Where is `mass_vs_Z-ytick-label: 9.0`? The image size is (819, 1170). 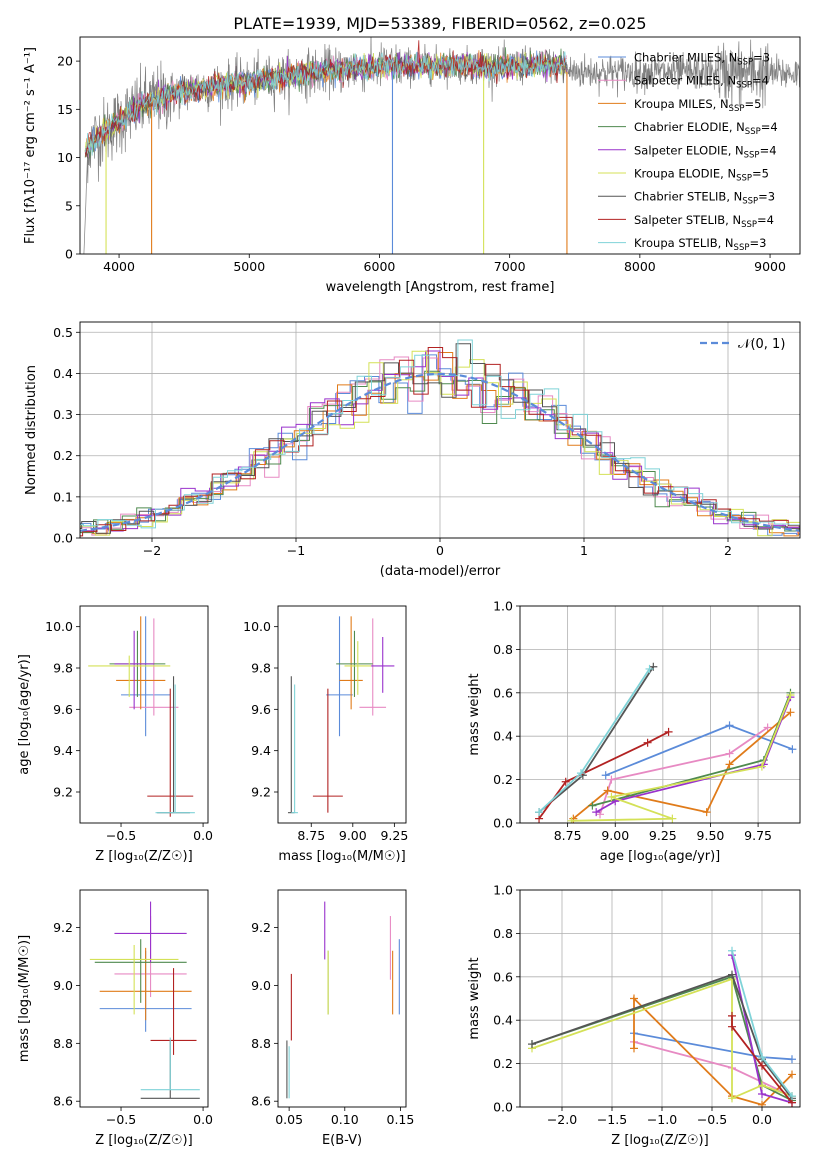 mass_vs_Z-ytick-label: 9.0 is located at coordinates (63, 985).